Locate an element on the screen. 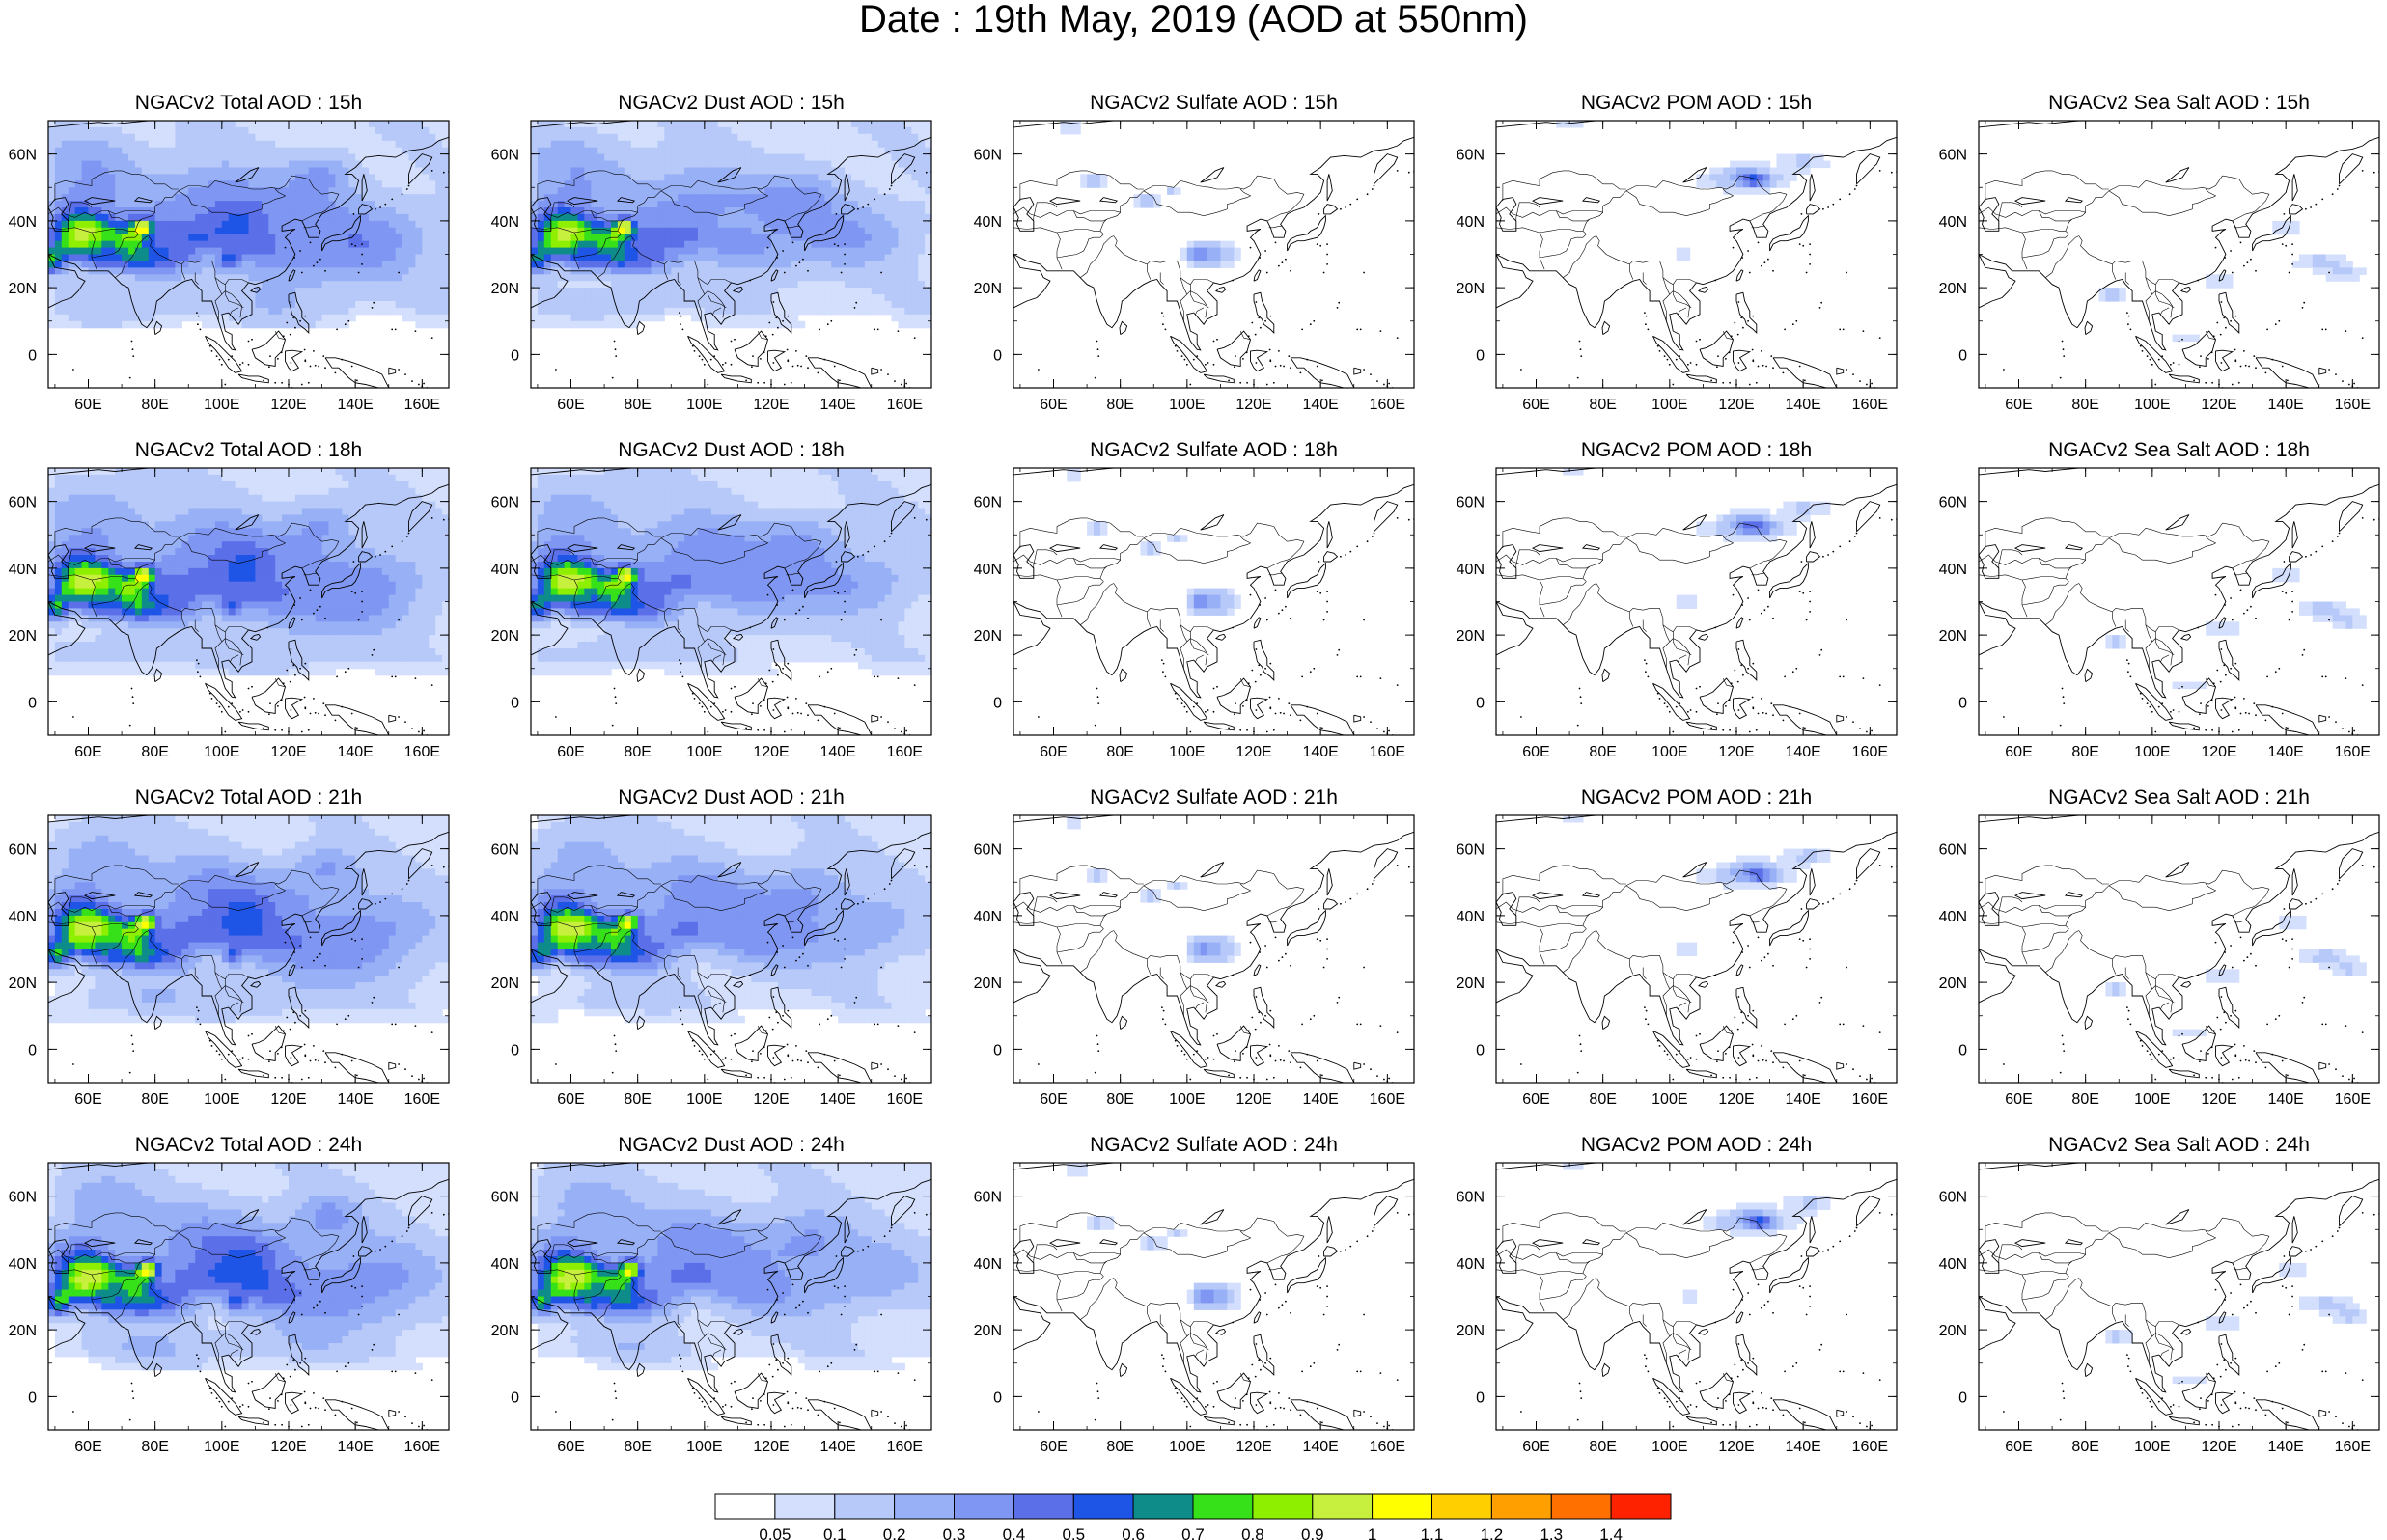 Image resolution: width=2387 pixels, height=1540 pixels. panel-title: NGACv2 Sea Salt AOD : 21h is located at coordinates (2179, 797).